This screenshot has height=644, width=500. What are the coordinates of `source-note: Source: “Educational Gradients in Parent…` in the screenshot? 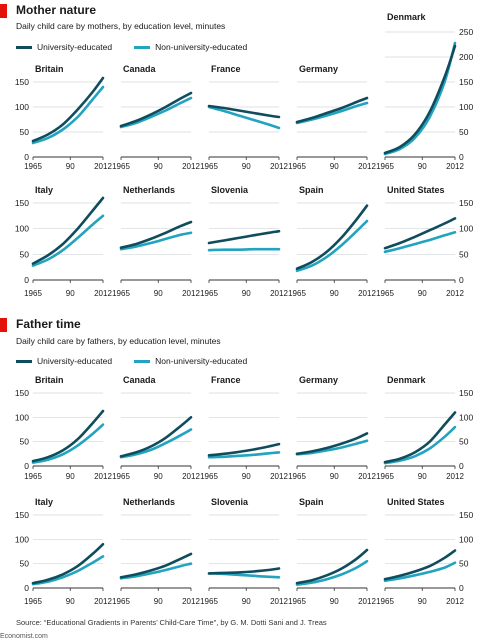 It's located at (171, 622).